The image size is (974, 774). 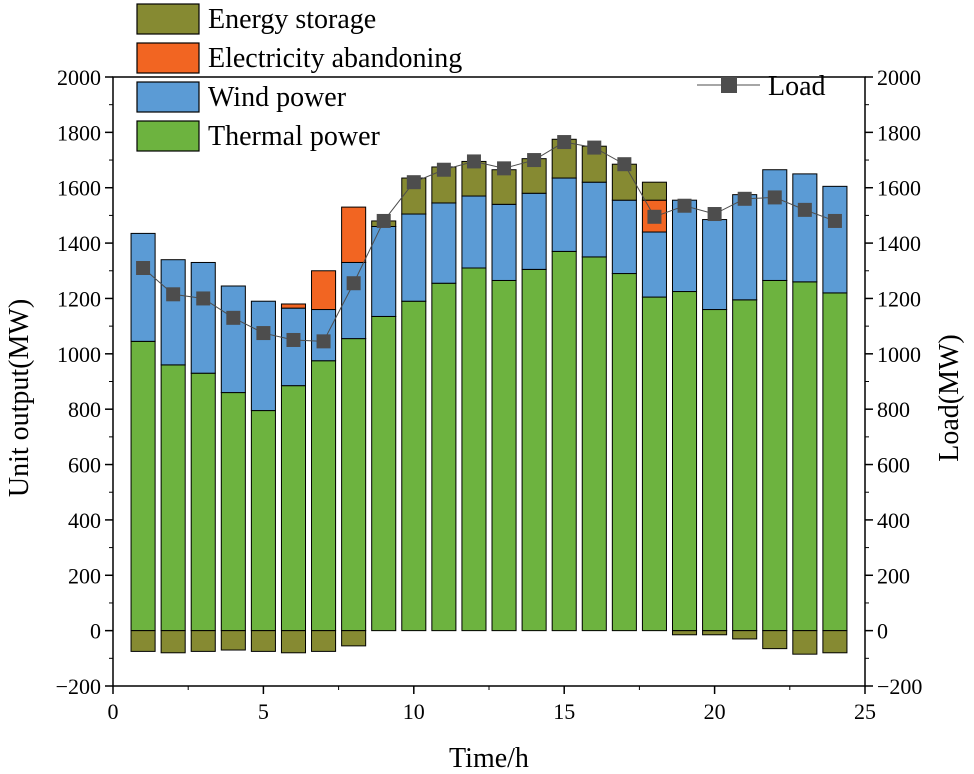 I want to click on y-tick-label-5: 800, so click(x=84, y=409).